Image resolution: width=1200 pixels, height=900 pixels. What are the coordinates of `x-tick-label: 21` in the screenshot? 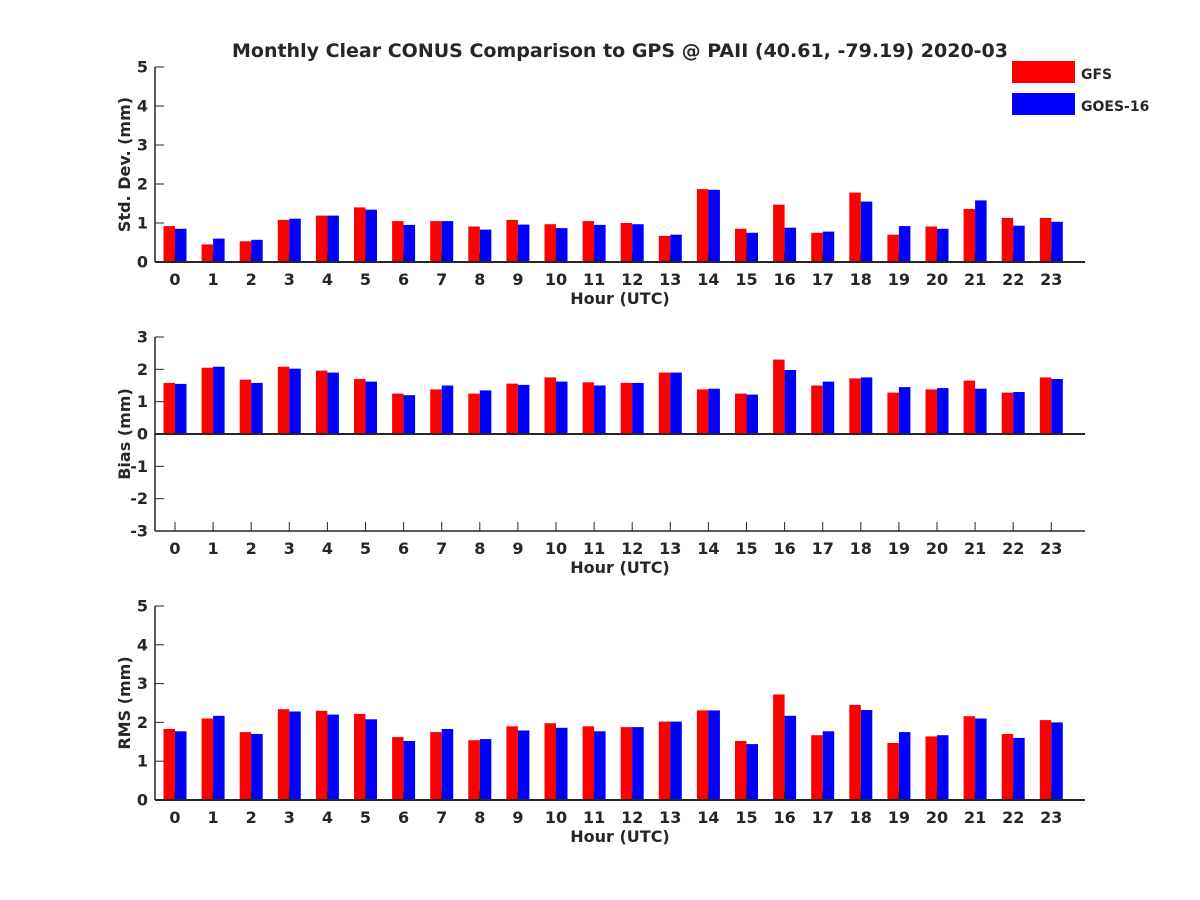 It's located at (975, 279).